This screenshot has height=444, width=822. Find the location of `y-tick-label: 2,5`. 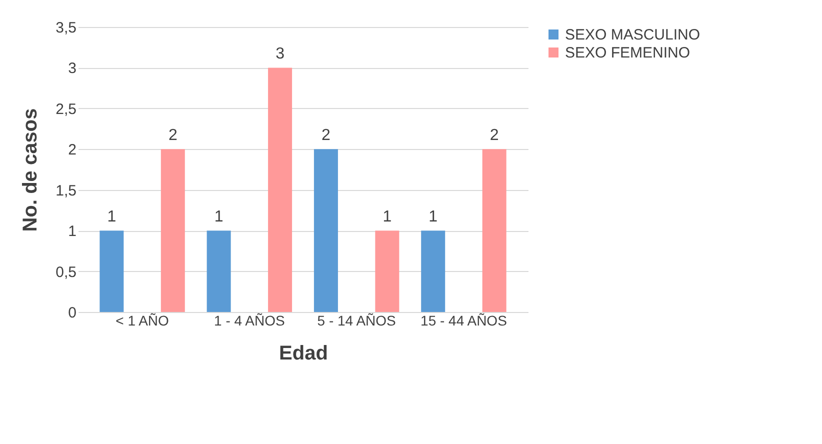

y-tick-label: 2,5 is located at coordinates (66, 109).